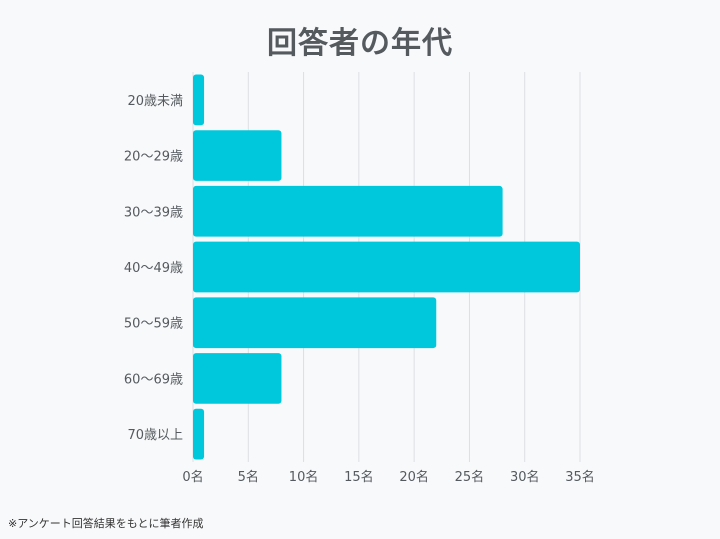 The height and width of the screenshot is (539, 720). What do you see at coordinates (304, 477) in the screenshot?
I see `x-tick-label: 10名` at bounding box center [304, 477].